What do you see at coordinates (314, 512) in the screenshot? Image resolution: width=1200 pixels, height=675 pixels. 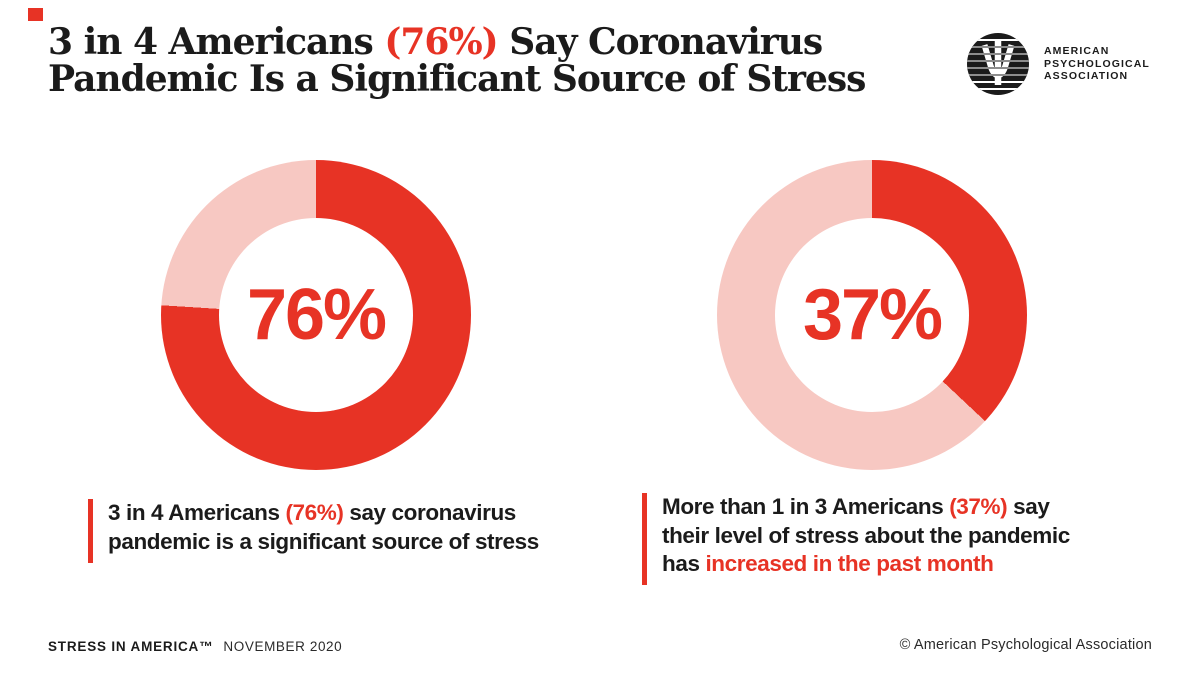 I see `caption-highlight-76: (76%)` at bounding box center [314, 512].